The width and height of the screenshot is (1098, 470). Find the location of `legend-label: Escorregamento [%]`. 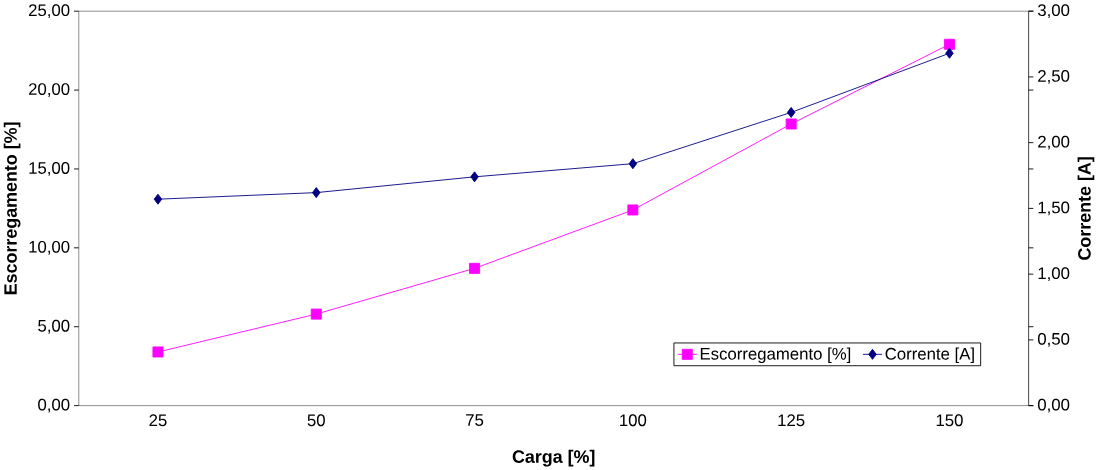

legend-label: Escorregamento [%] is located at coordinates (775, 355).